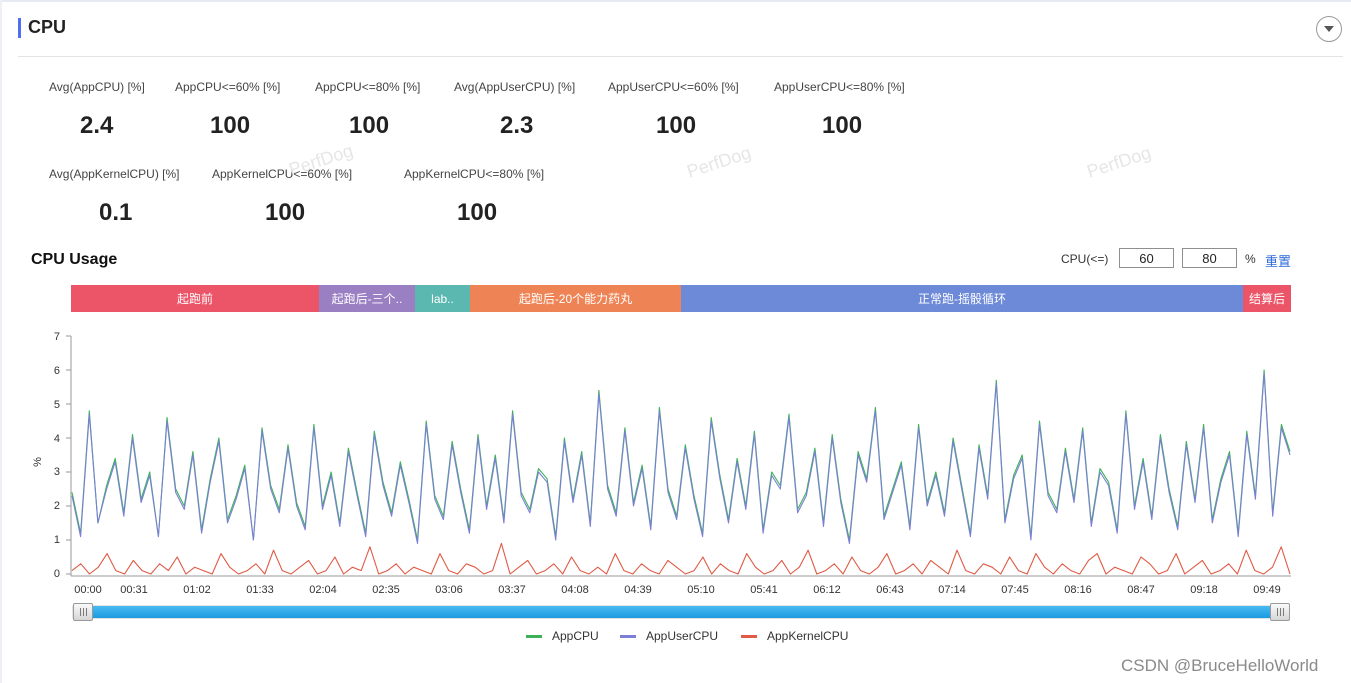 The image size is (1351, 683). I want to click on stat-appusercpu-le80: AppUserCPU<=80% [%], so click(869, 87).